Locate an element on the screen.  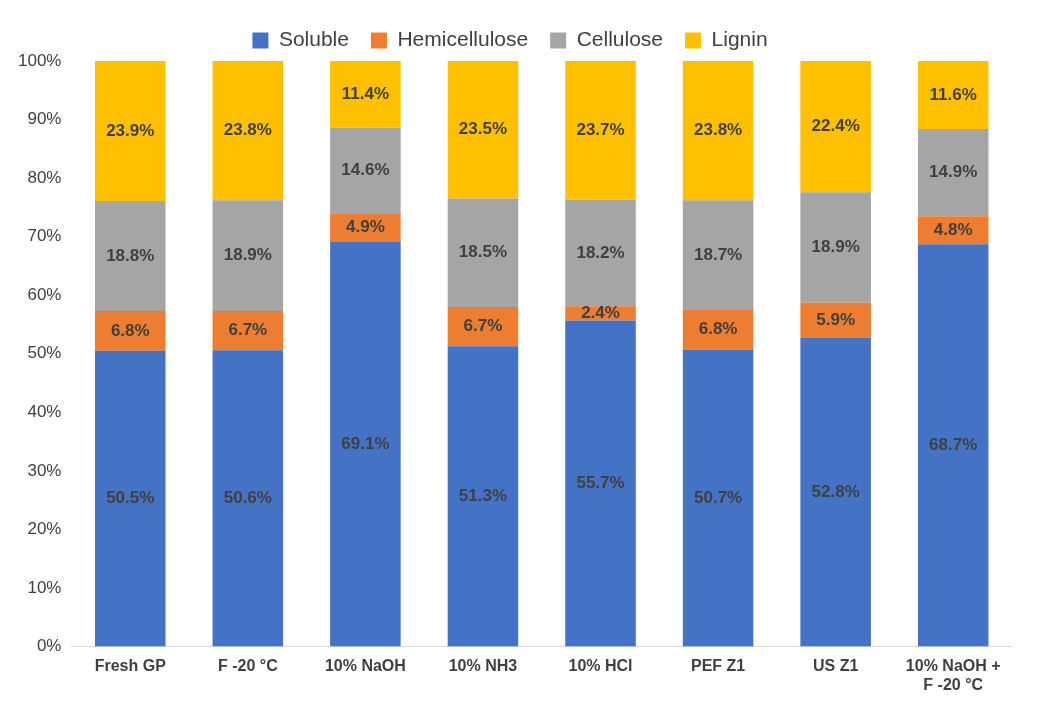
x-tick-label: F -20 °C is located at coordinates (248, 665).